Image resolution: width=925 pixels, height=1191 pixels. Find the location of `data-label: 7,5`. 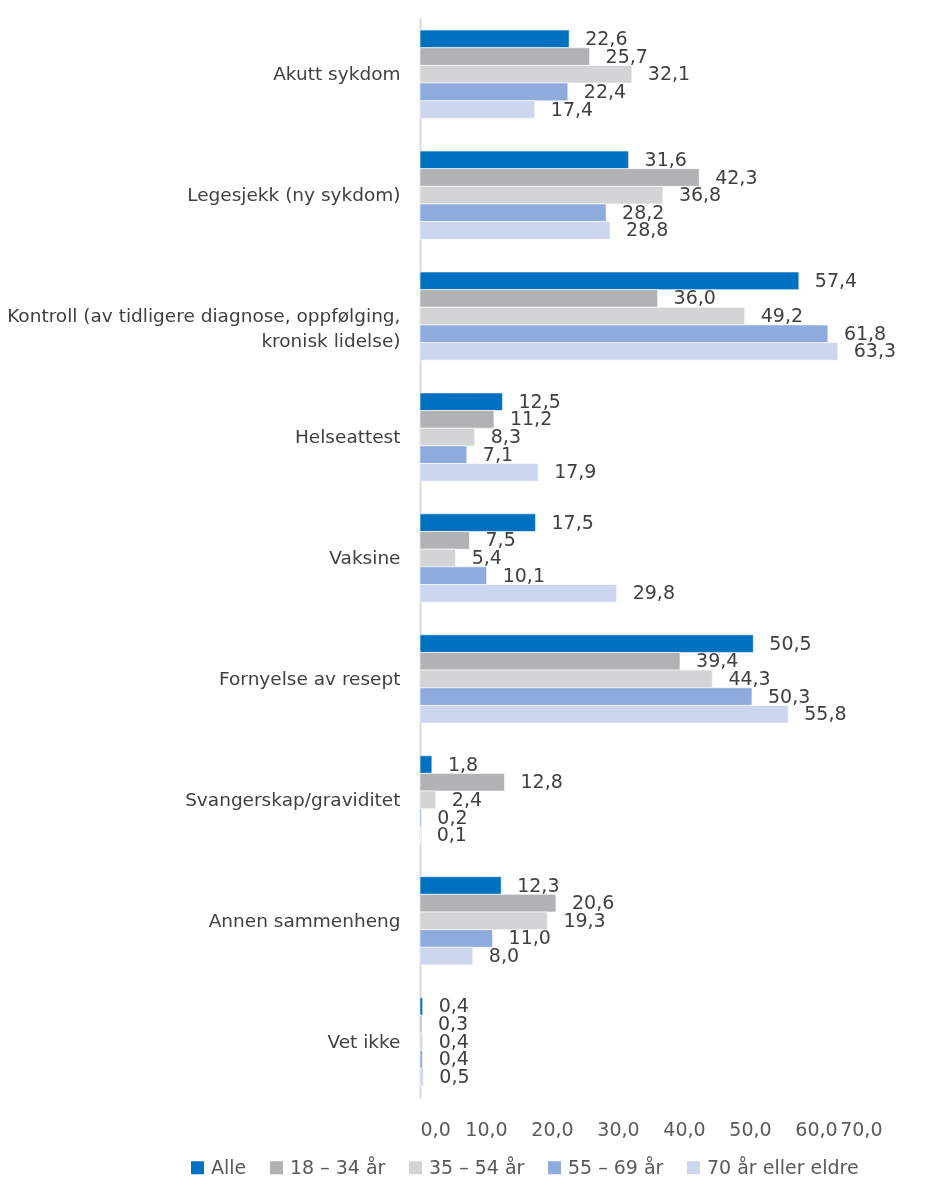

data-label: 7,5 is located at coordinates (500, 539).